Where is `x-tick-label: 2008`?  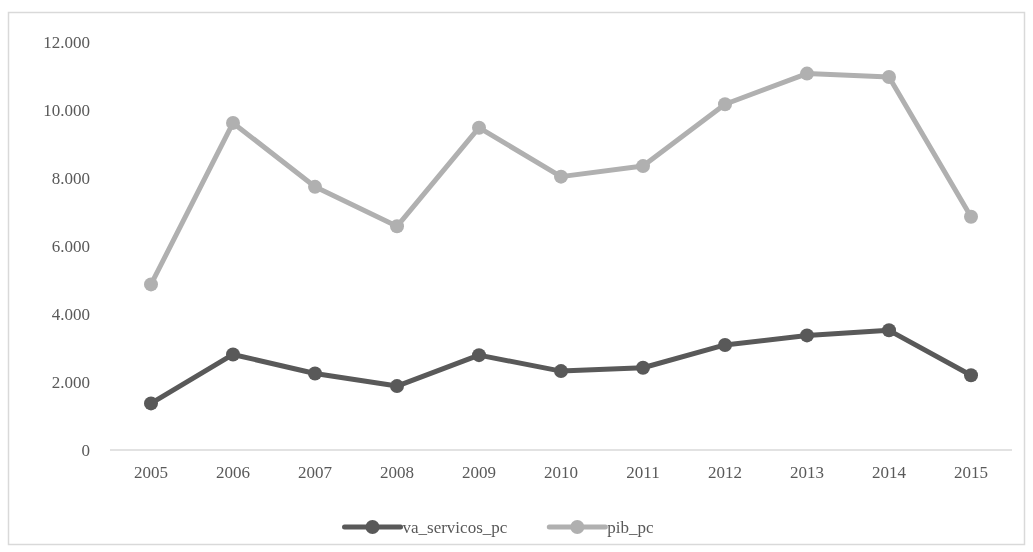
x-tick-label: 2008 is located at coordinates (397, 472).